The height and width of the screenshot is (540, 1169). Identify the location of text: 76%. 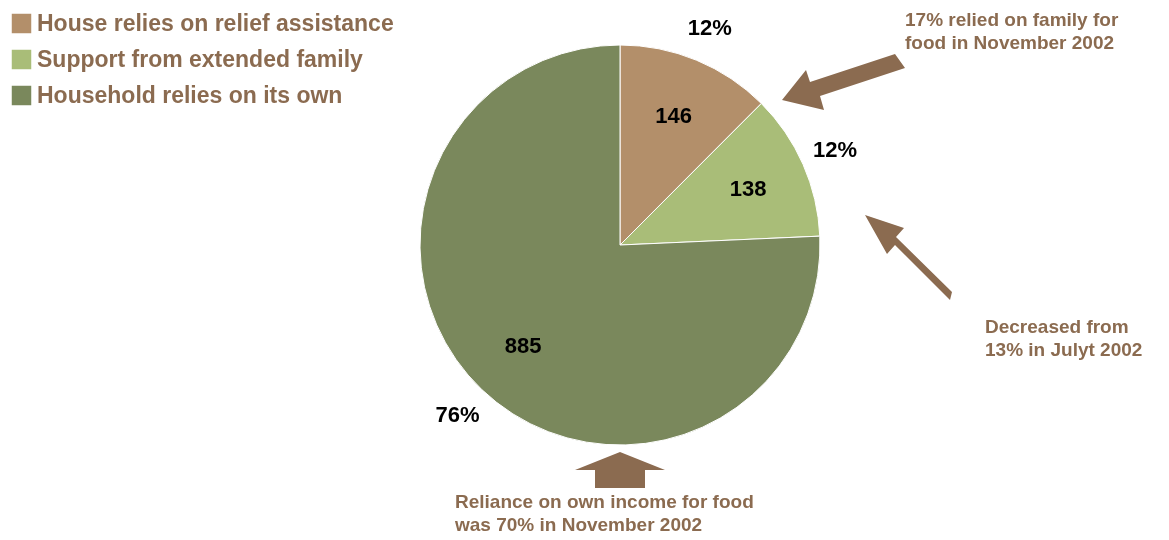
(457, 414).